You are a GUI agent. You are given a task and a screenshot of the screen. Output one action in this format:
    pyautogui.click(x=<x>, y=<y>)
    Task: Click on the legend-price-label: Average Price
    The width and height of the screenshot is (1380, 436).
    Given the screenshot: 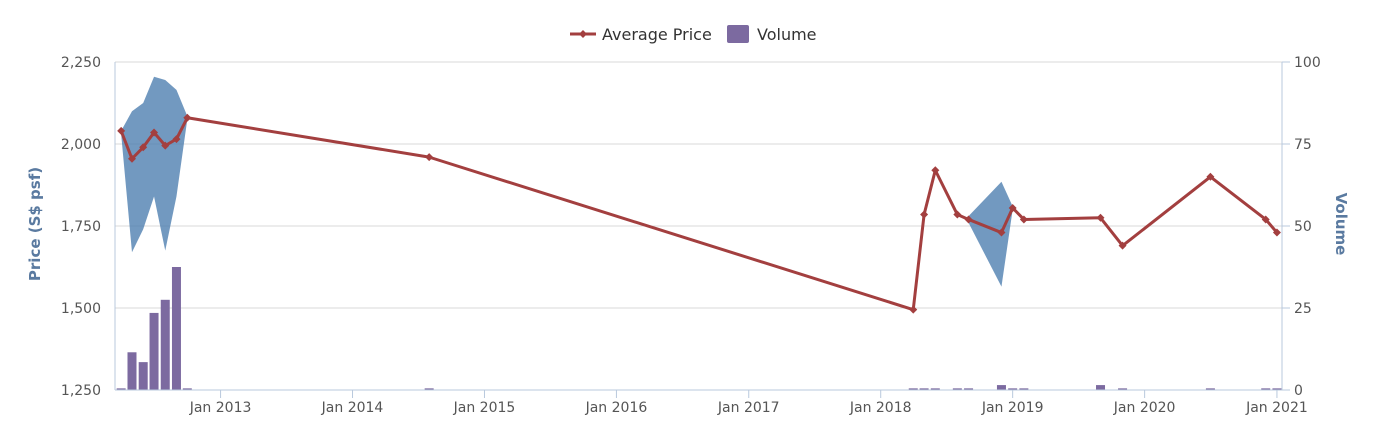 What is the action you would take?
    pyautogui.click(x=657, y=34)
    